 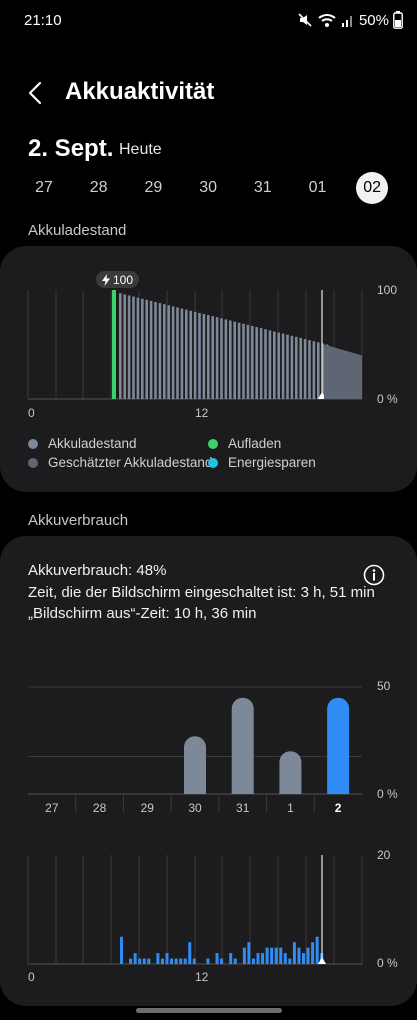 I want to click on charge-badge: 100, so click(x=118, y=279).